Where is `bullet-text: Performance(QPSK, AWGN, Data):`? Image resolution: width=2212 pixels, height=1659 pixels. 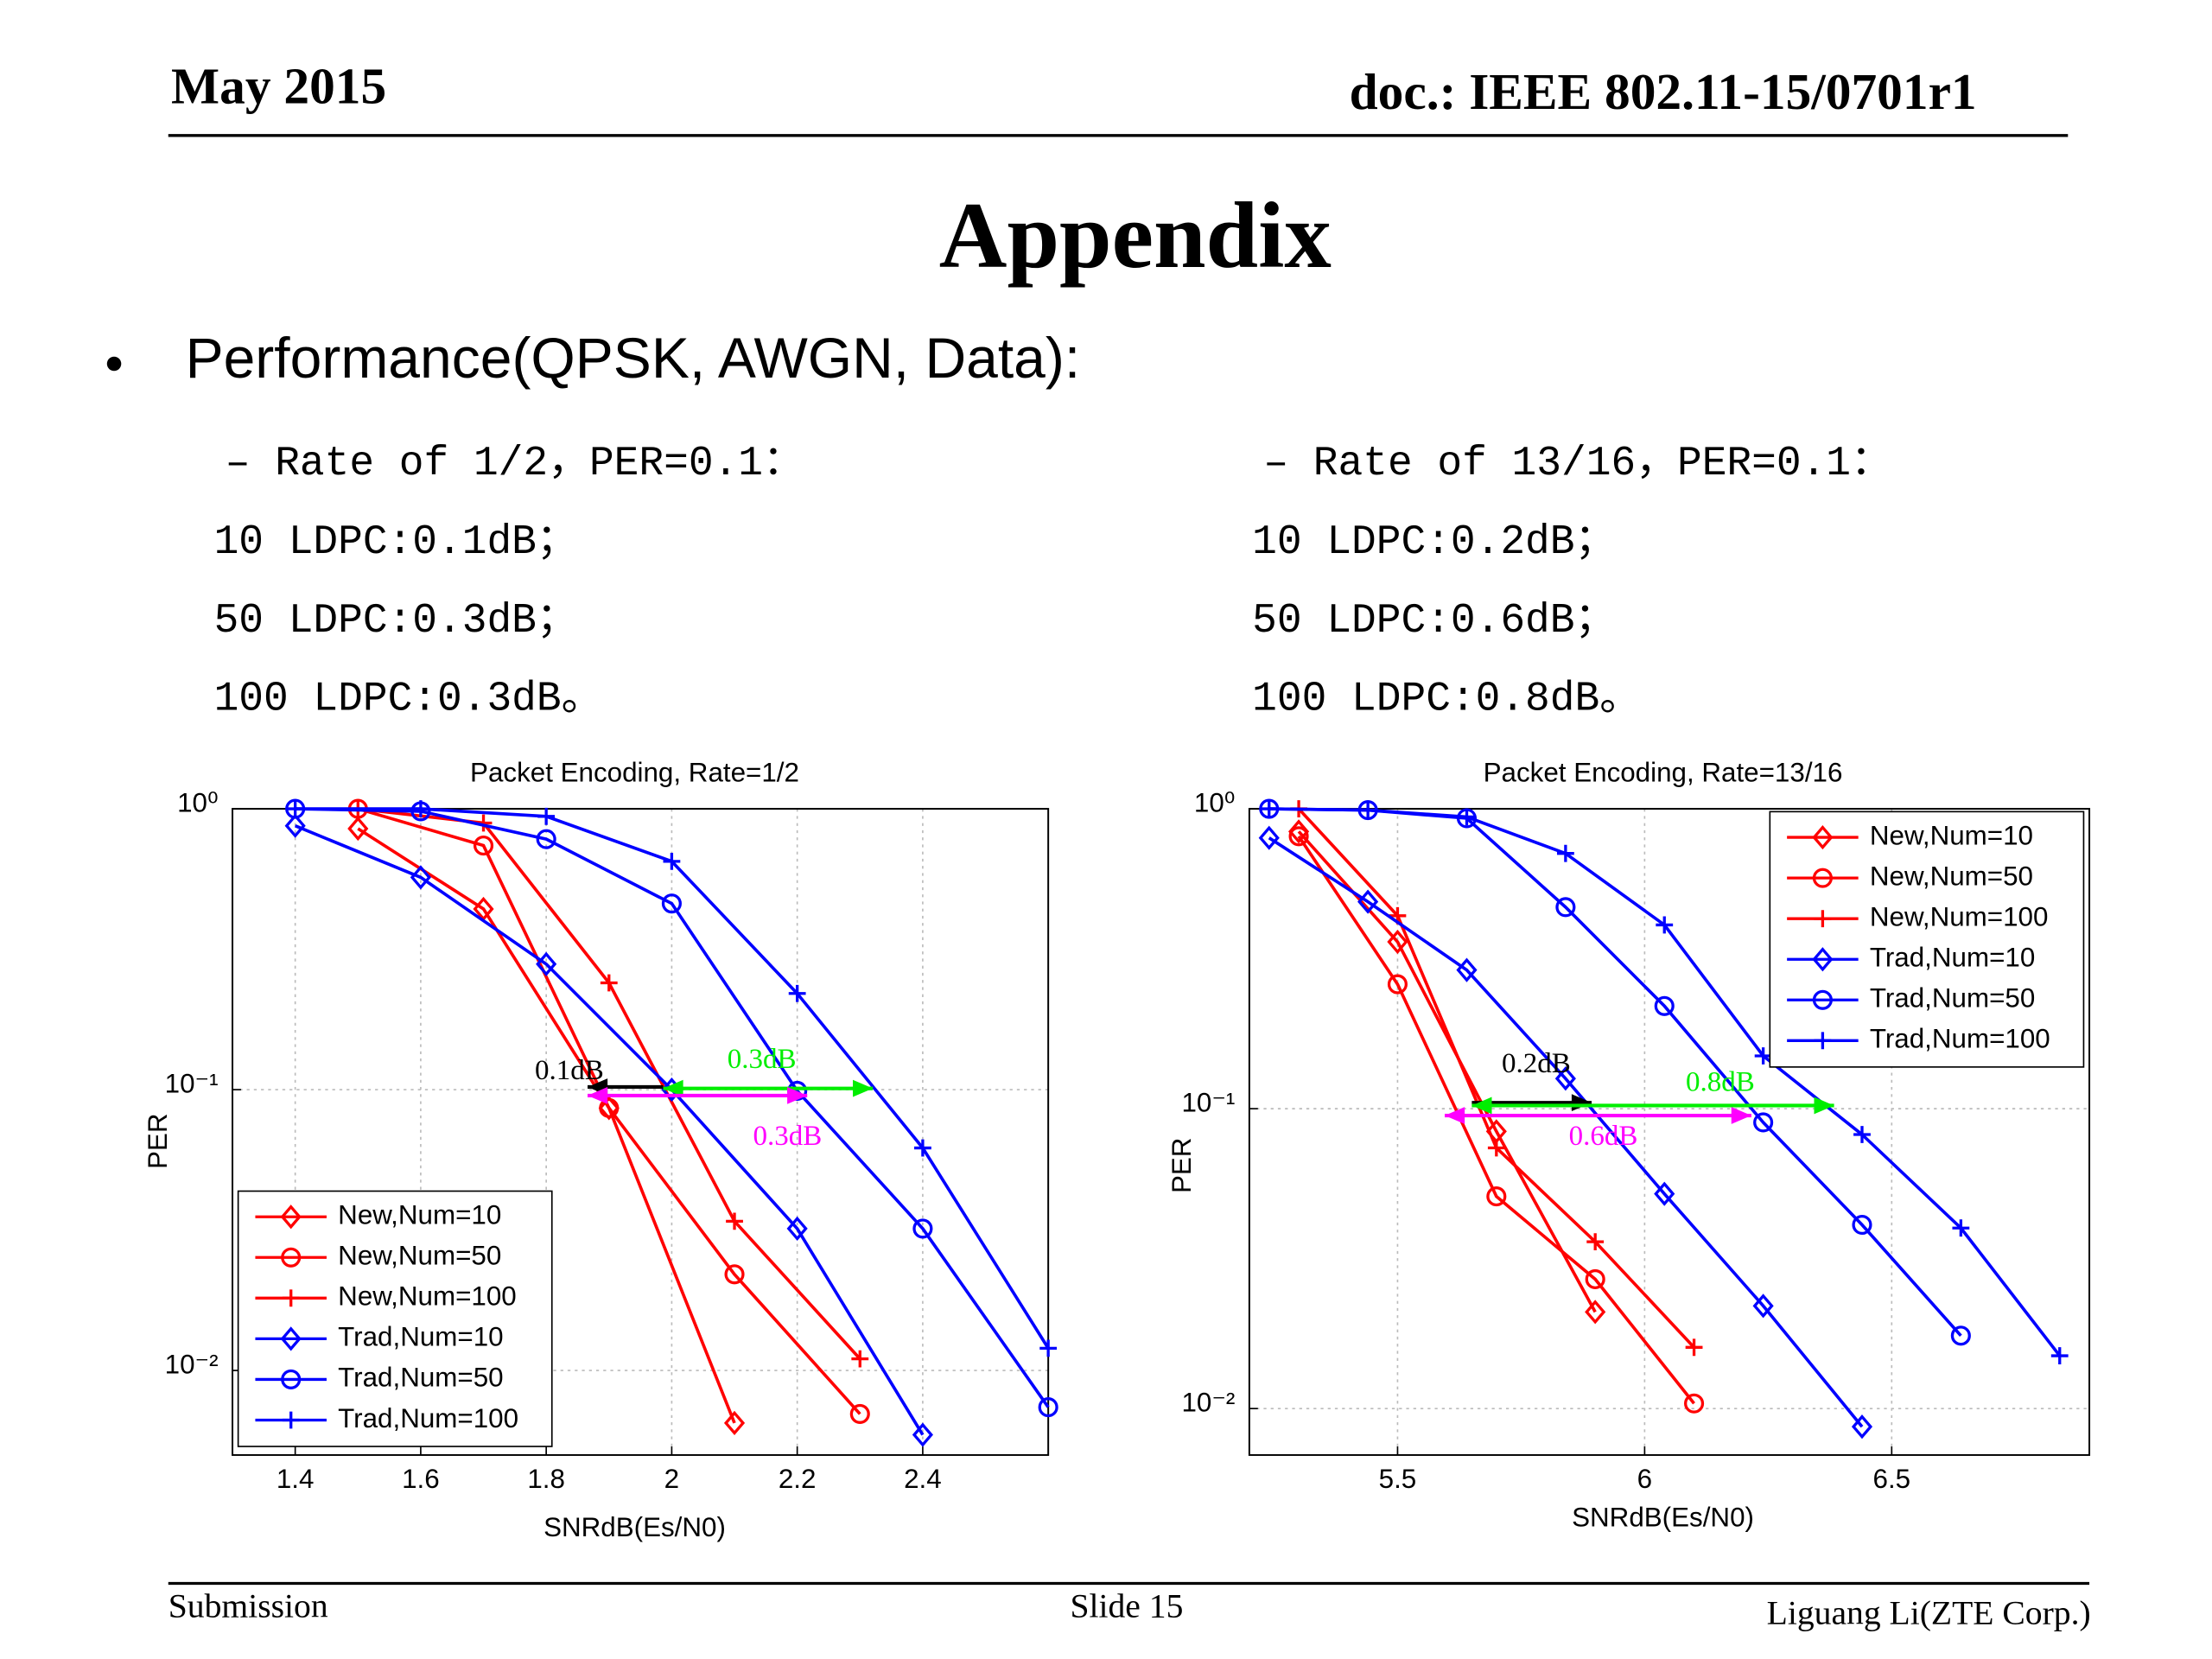
bullet-text: Performance(QPSK, AWGN, Data): is located at coordinates (633, 358).